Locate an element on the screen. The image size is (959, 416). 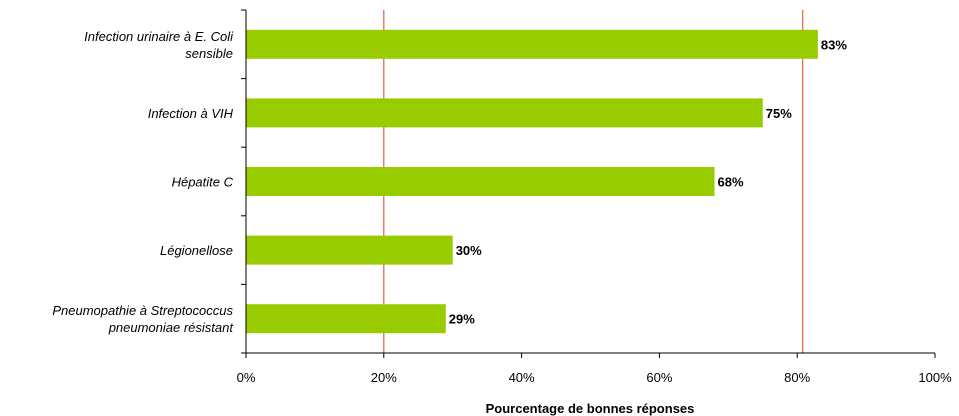
data-label-2: 68% is located at coordinates (731, 182).